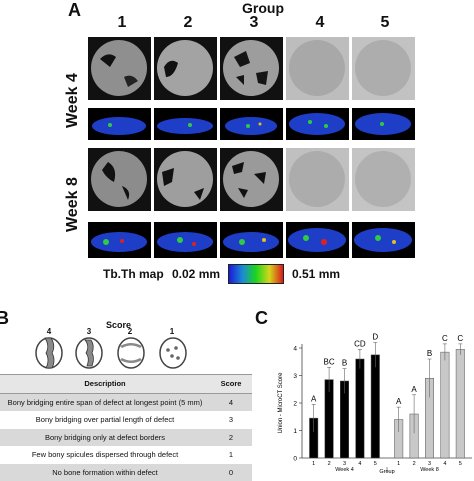 The image size is (474, 481). What do you see at coordinates (317, 240) in the screenshot?
I see `tbth-map-week8-group4` at bounding box center [317, 240].